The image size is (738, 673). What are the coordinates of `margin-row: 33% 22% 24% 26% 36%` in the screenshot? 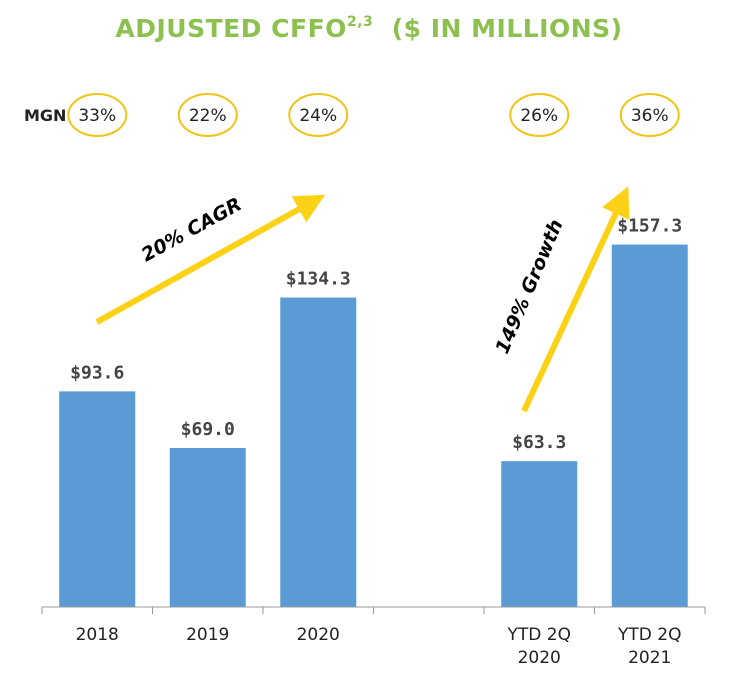 It's located at (373, 115).